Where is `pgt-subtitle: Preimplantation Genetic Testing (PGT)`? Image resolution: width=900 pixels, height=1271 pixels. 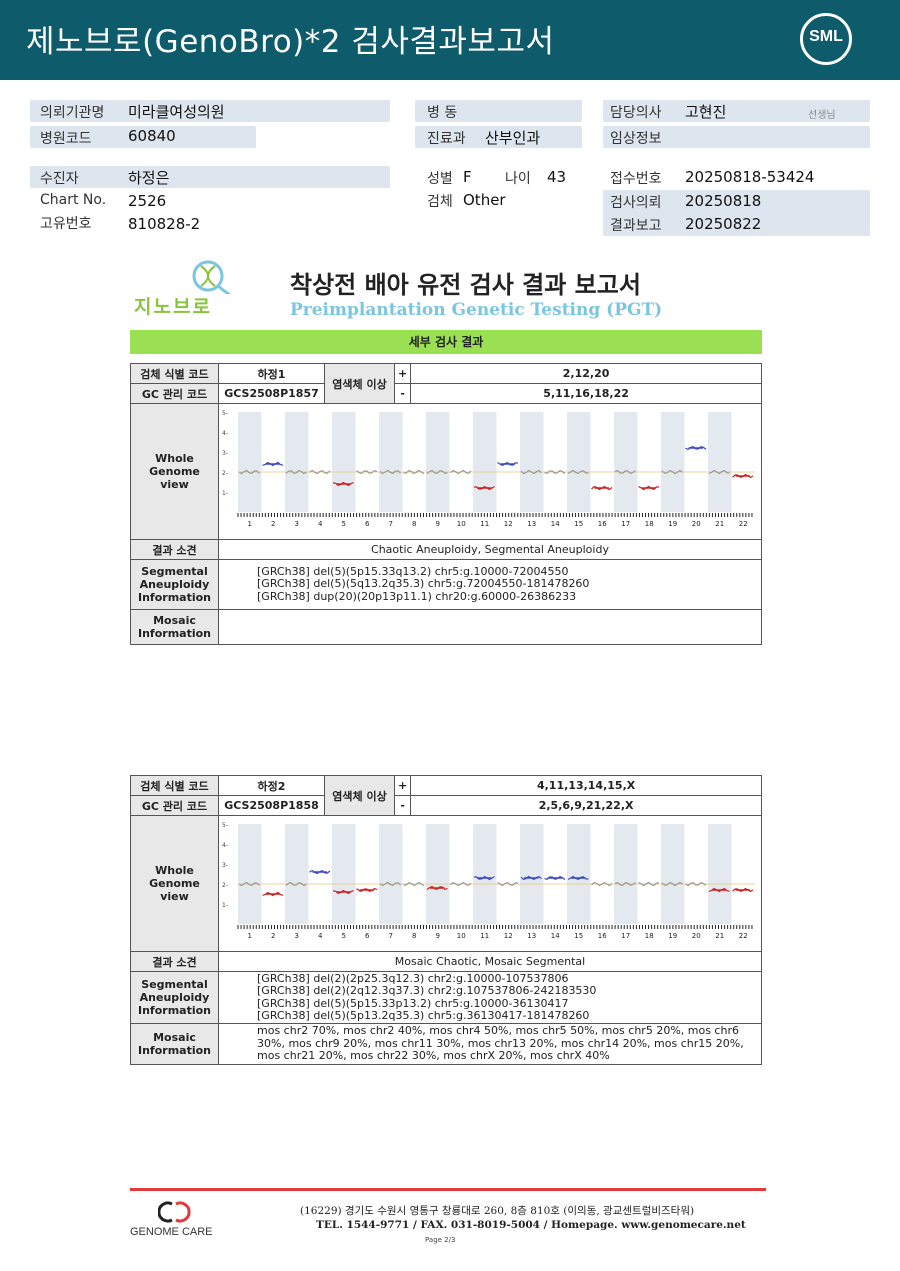 pgt-subtitle: Preimplantation Genetic Testing (PGT) is located at coordinates (476, 310).